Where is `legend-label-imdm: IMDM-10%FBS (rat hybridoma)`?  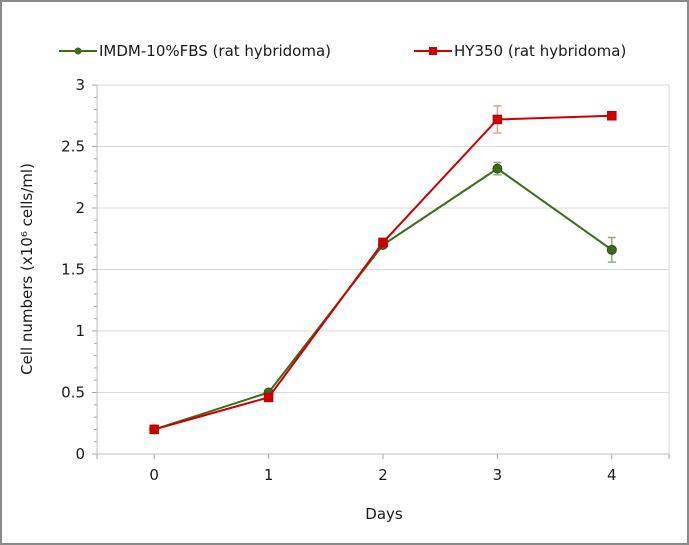
legend-label-imdm: IMDM-10%FBS (rat hybridoma) is located at coordinates (215, 51).